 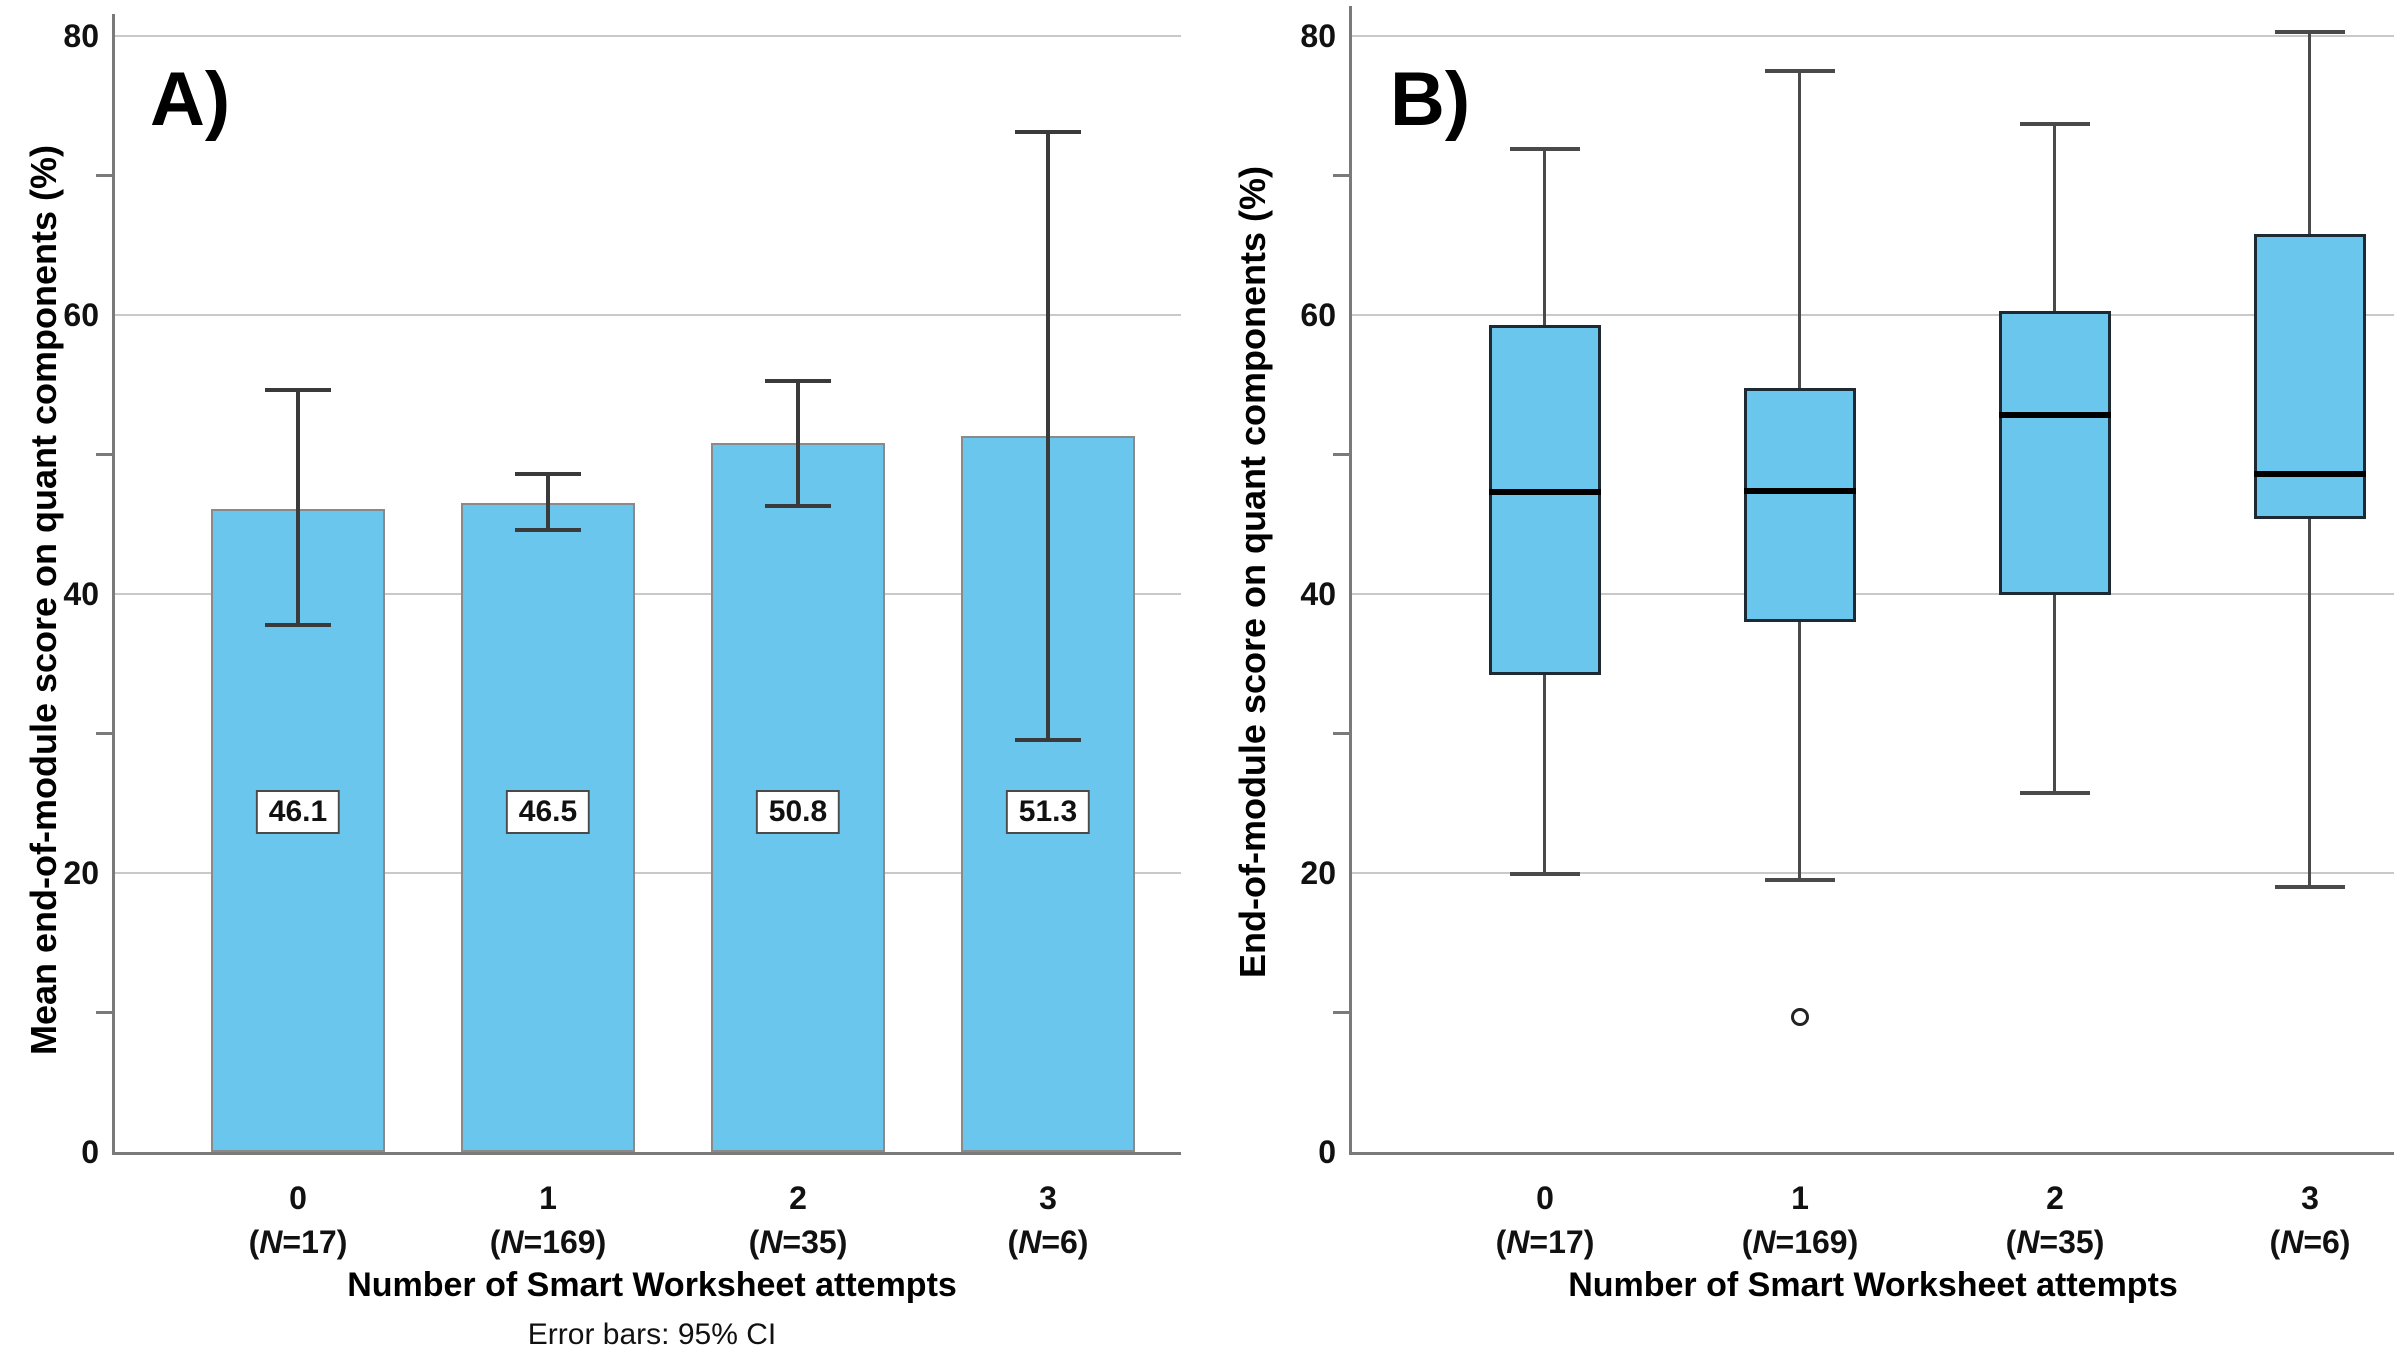 I want to click on panel-a-x-axis-title: Number of Smart Worksheet attempts, so click(x=652, y=1285).